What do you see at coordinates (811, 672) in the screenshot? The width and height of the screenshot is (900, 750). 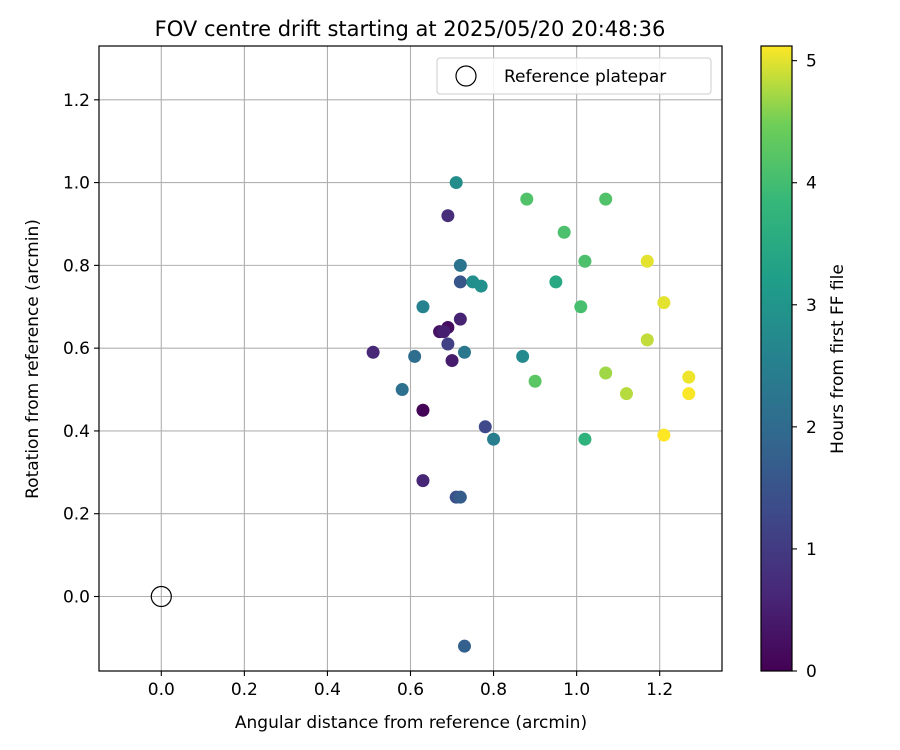 I see `colorbar-tick-label: 0` at bounding box center [811, 672].